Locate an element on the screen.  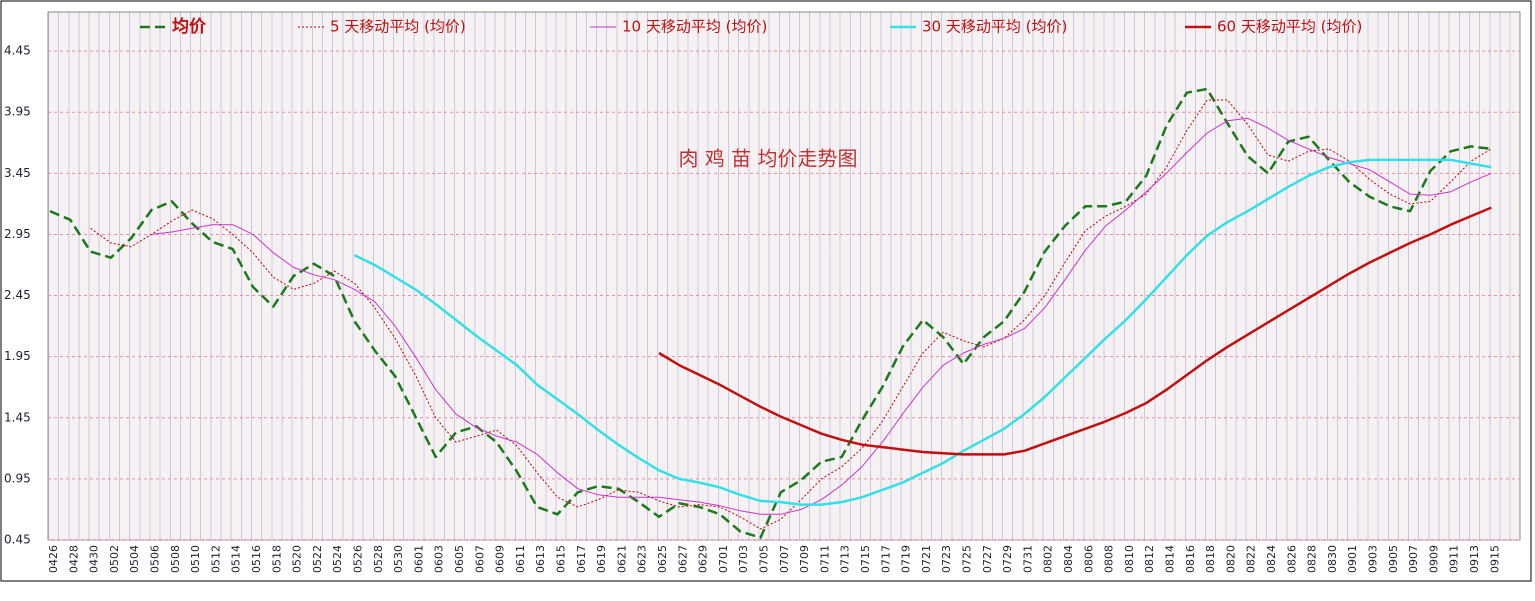
x-tick-label: 0609 is located at coordinates (500, 559).